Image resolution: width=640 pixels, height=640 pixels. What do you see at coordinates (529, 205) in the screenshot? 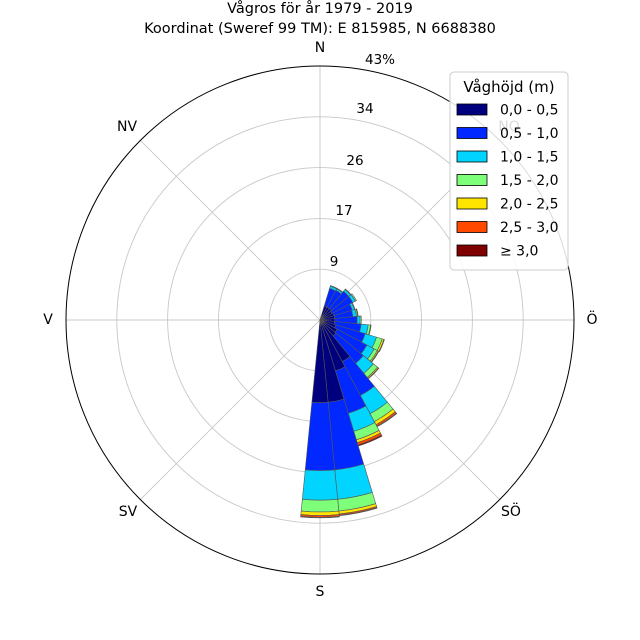
I see `legend-label-4: 2,0 - 2,5` at bounding box center [529, 205].